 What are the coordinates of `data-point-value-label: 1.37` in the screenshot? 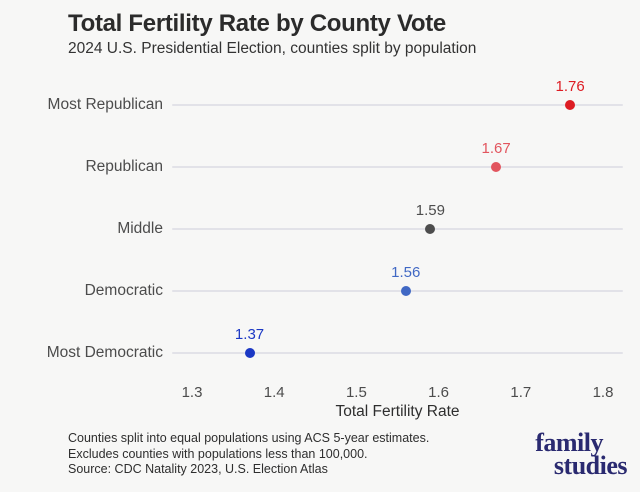 It's located at (249, 334).